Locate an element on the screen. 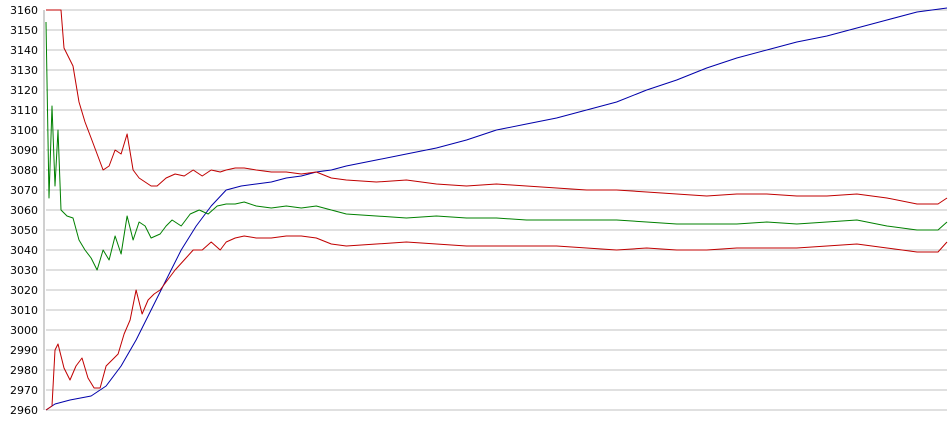  y-tick-label: 3000 is located at coordinates (24, 330).